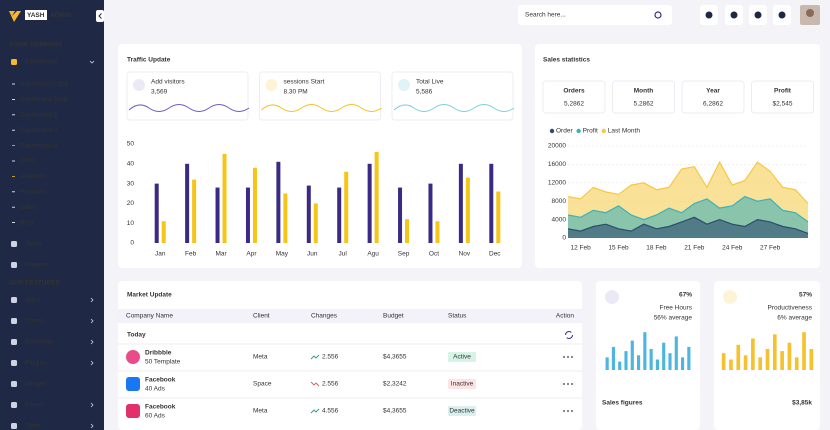 The width and height of the screenshot is (830, 430). What do you see at coordinates (581, 248) in the screenshot?
I see `x-tick-label: 12 Feb` at bounding box center [581, 248].